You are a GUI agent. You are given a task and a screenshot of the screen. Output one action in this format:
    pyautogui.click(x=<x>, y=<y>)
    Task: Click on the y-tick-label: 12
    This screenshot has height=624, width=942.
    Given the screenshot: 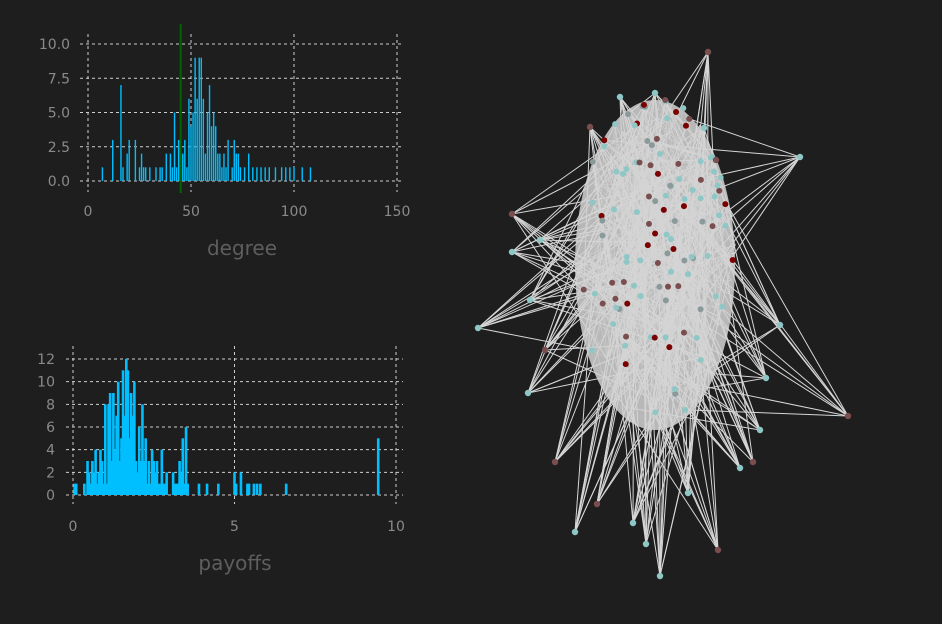 What is the action you would take?
    pyautogui.click(x=46, y=360)
    